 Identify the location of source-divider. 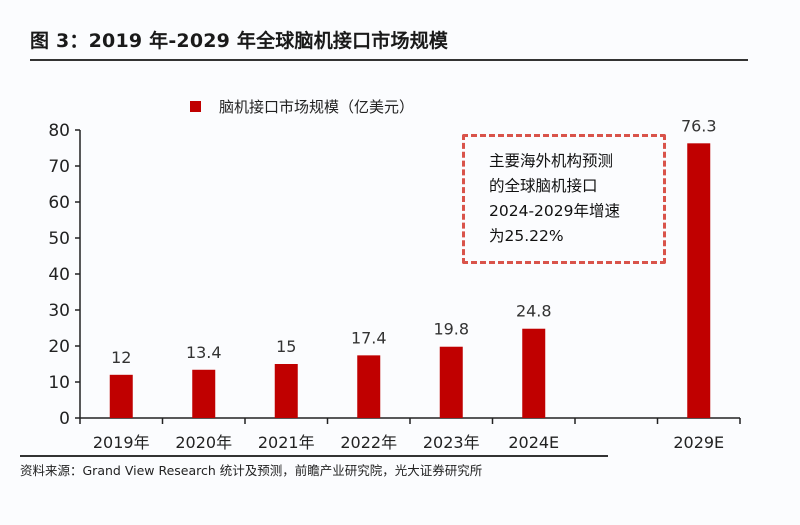
(314, 456).